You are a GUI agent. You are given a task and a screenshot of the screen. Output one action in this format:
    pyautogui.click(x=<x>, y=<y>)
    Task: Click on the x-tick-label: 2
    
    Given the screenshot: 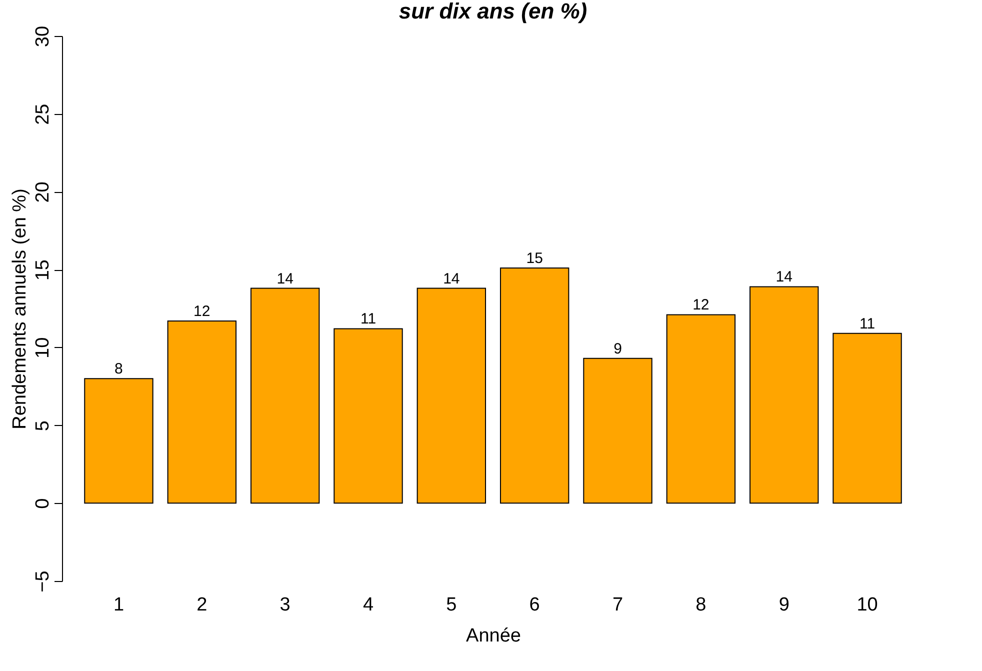 What is the action you would take?
    pyautogui.click(x=202, y=605)
    